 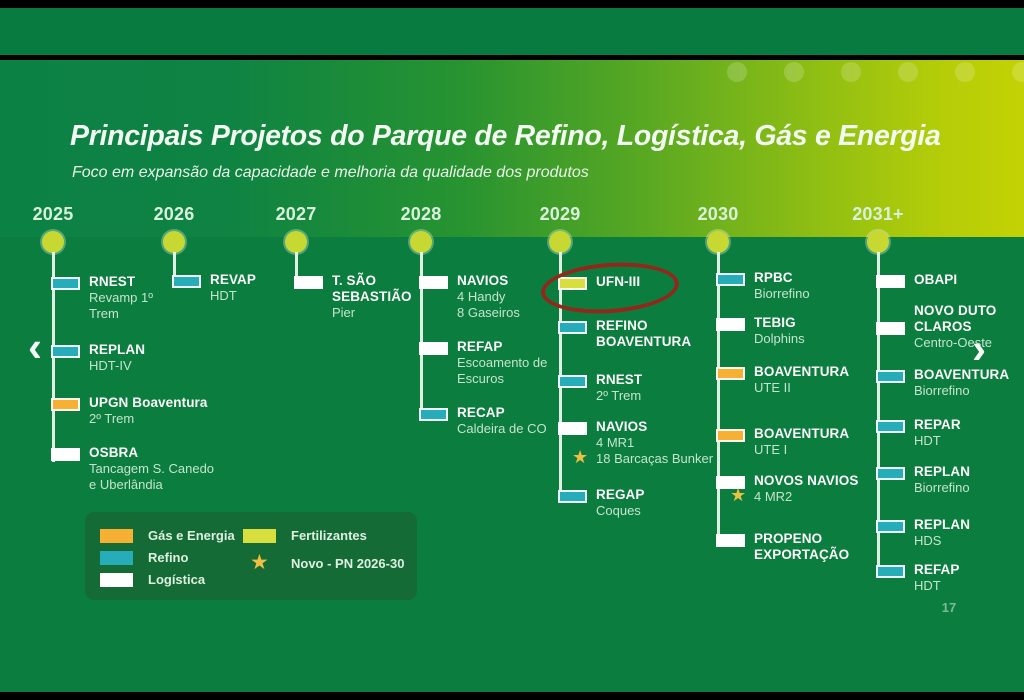 I want to click on project-label: RNEST Revamp 1º Trem, so click(x=164, y=298).